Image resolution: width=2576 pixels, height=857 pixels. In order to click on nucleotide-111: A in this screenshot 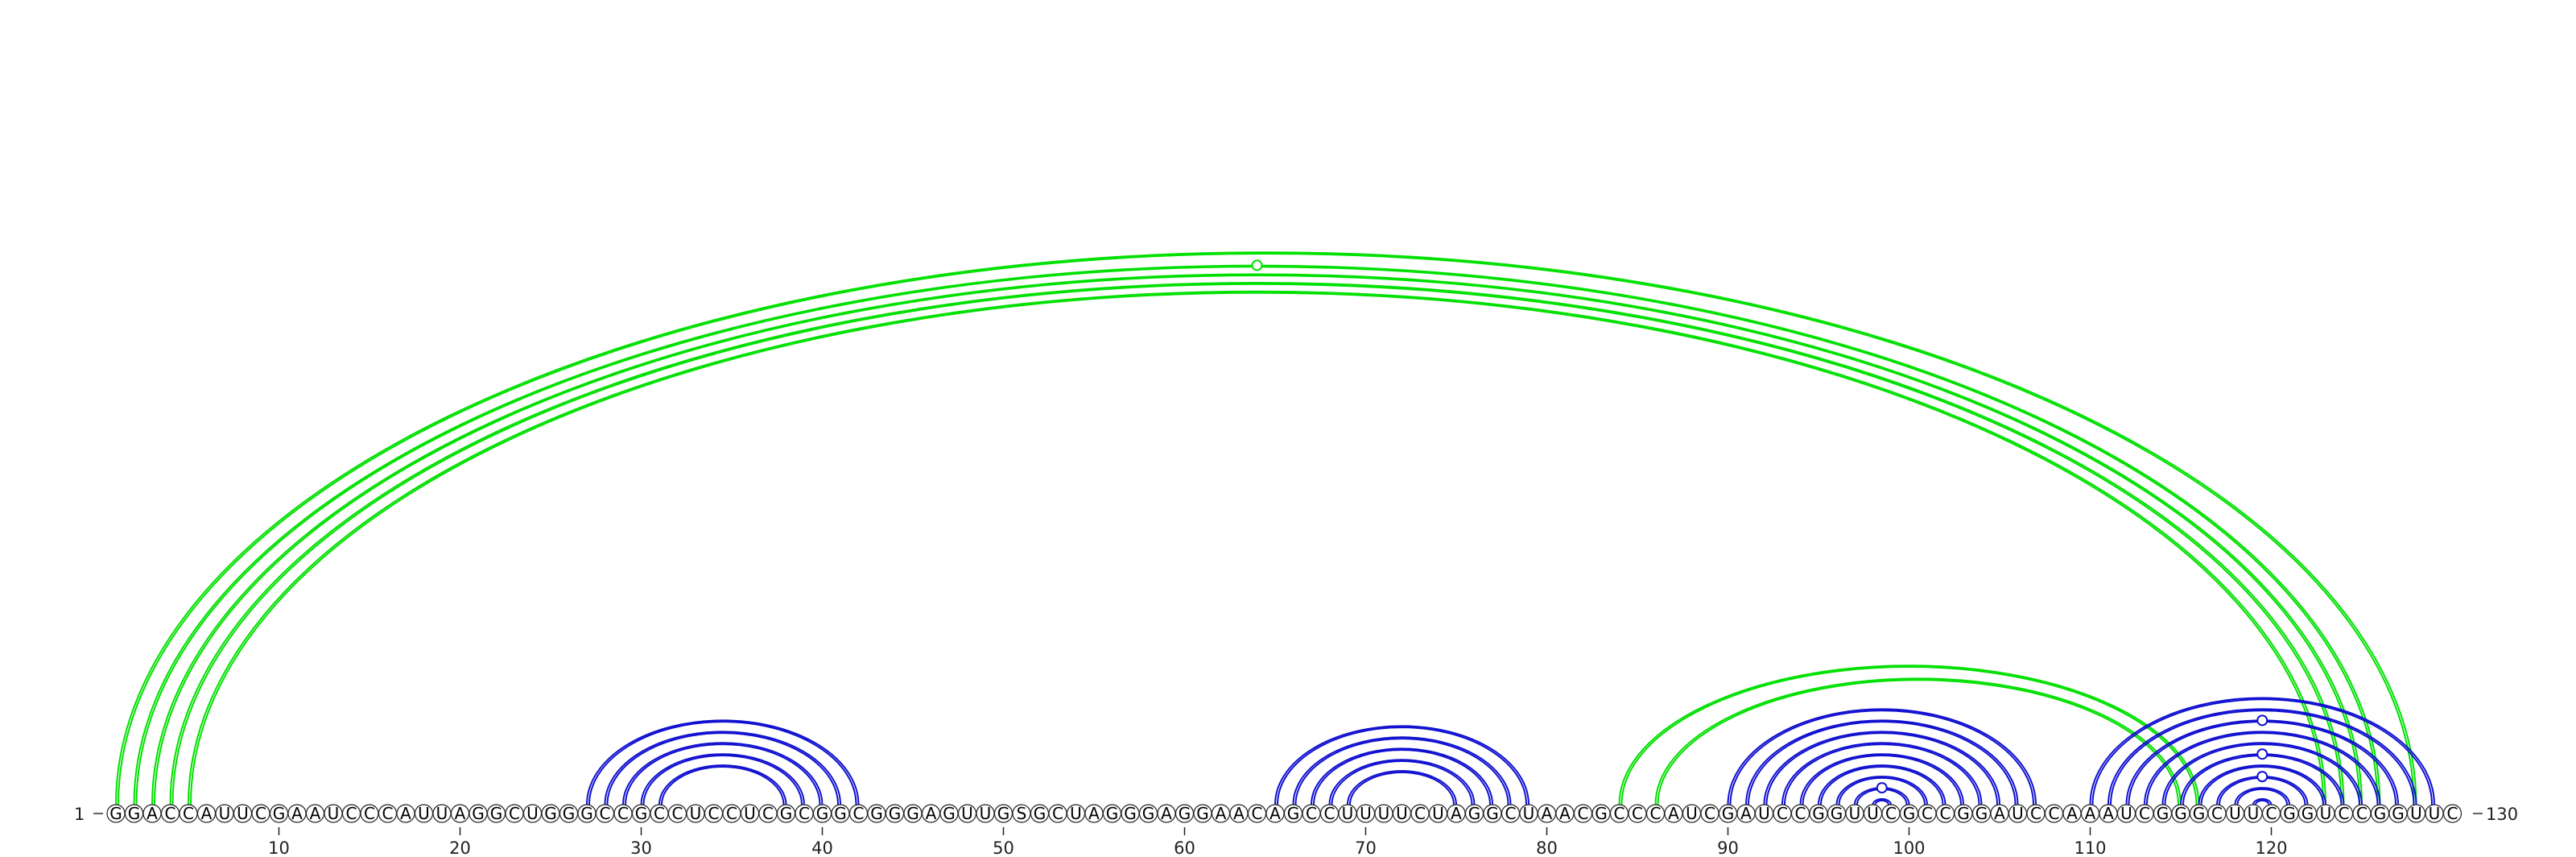, I will do `click(2108, 813)`.